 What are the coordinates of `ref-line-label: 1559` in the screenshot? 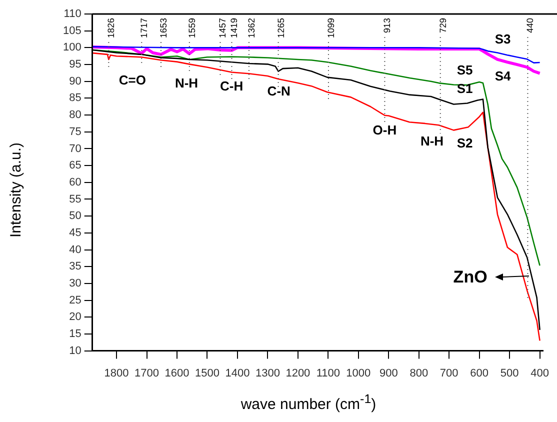 It's located at (191, 28).